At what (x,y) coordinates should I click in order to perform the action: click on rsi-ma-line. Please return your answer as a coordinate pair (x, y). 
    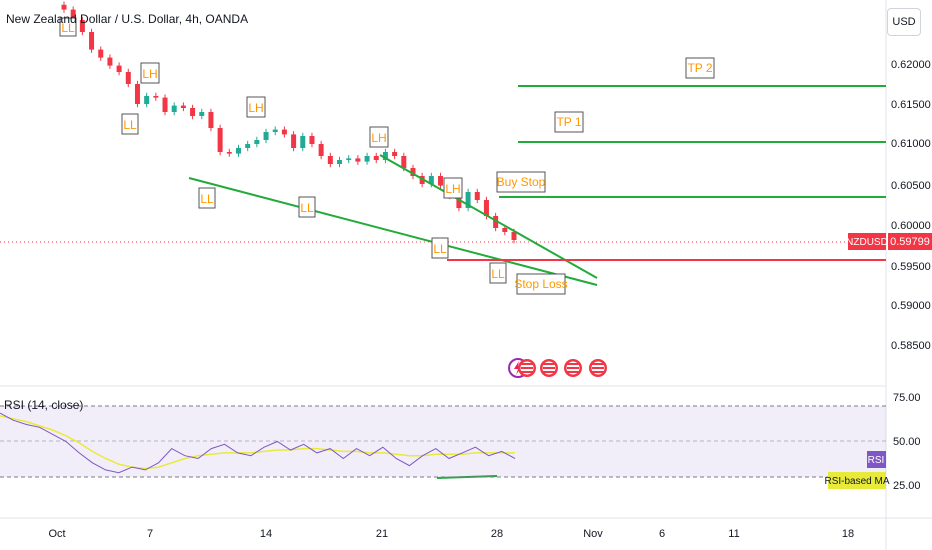
    Looking at the image, I should click on (257, 442).